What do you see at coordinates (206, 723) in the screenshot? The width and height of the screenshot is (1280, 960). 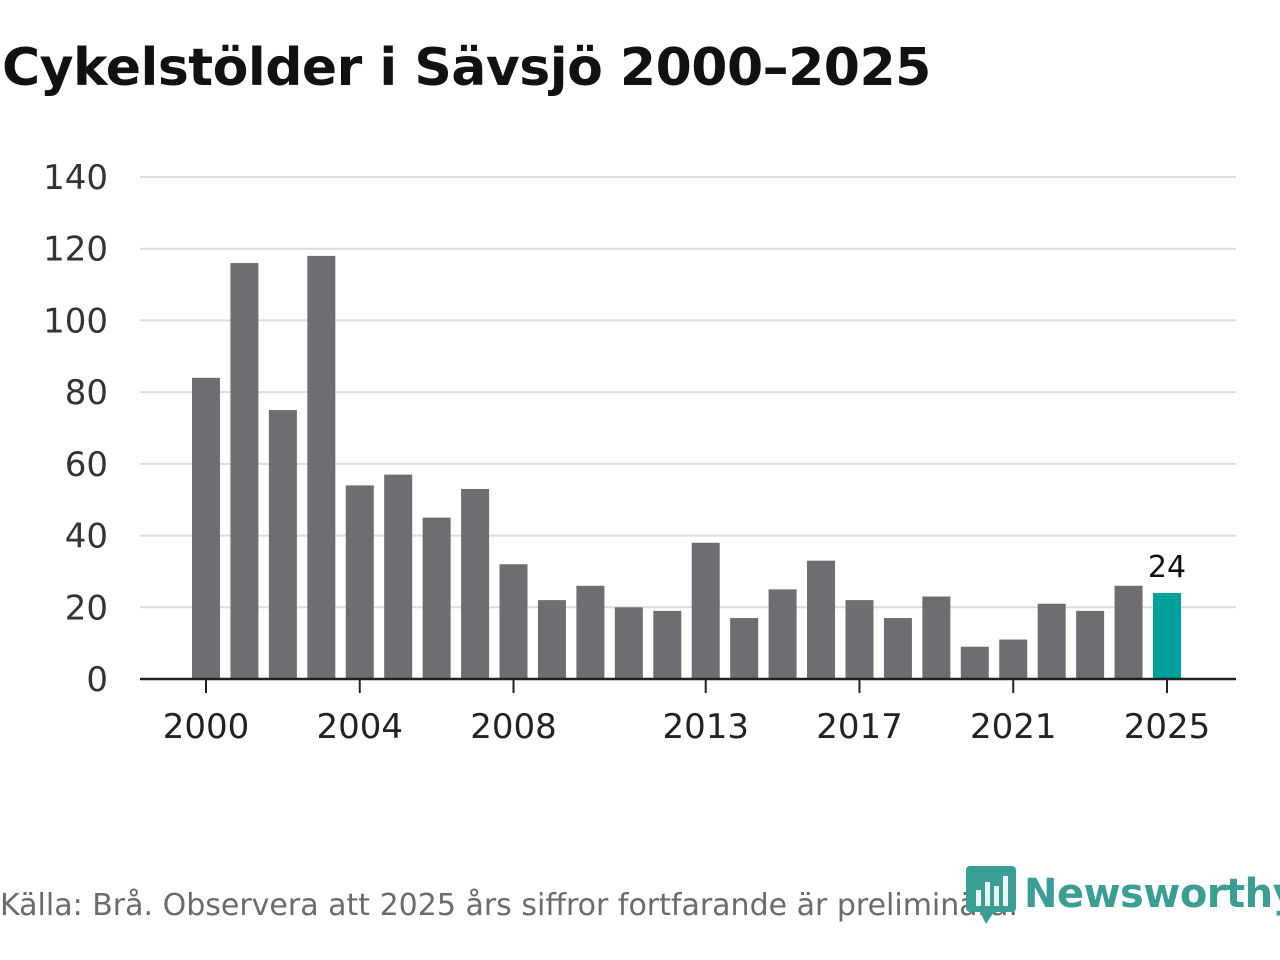 I see `x-tick-label-2000: 2000` at bounding box center [206, 723].